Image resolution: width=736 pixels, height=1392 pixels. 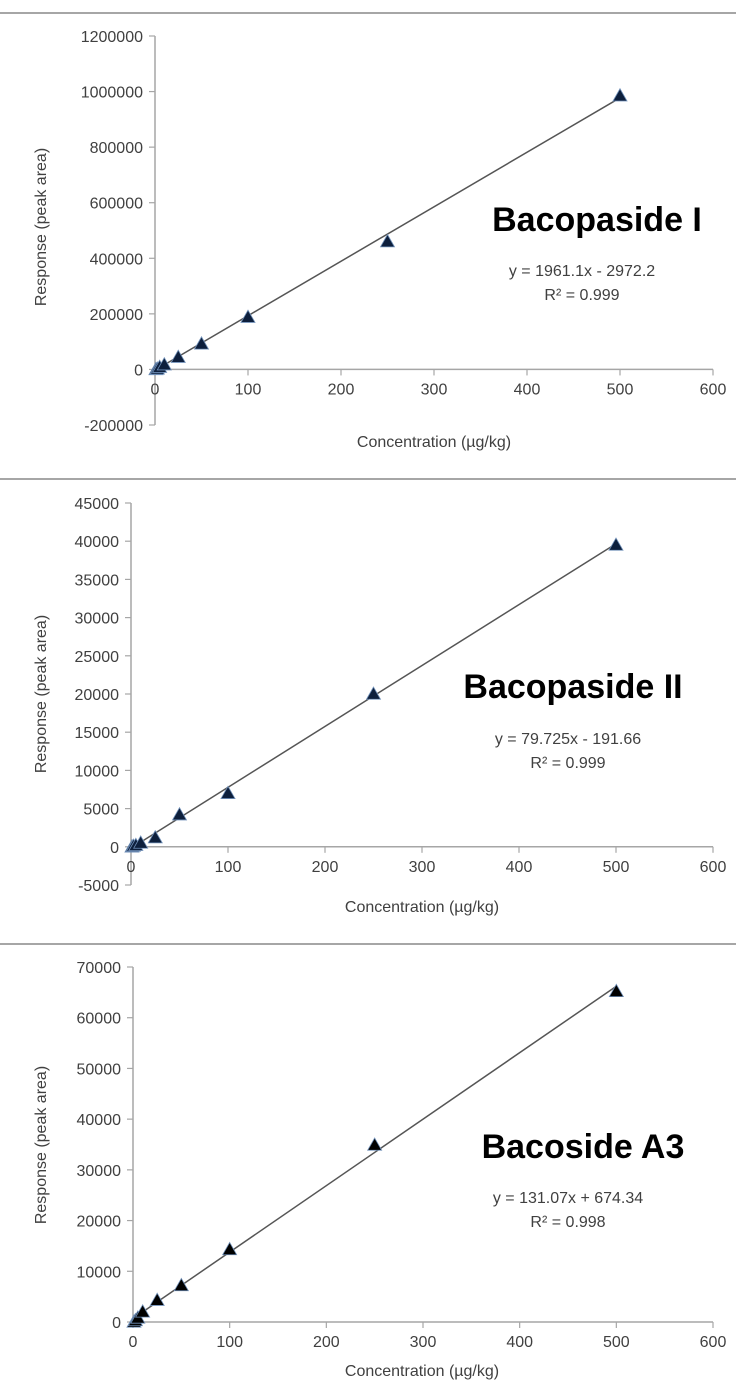 What do you see at coordinates (583, 1147) in the screenshot?
I see `annotation-title: Bacoside A3` at bounding box center [583, 1147].